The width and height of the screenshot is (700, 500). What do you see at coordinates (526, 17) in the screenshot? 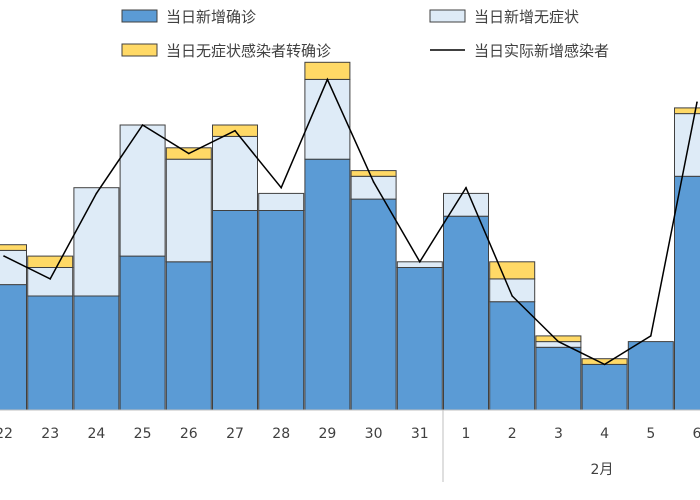
I see `legend-label-asymptomatic: 当日新增无症状` at bounding box center [526, 17].